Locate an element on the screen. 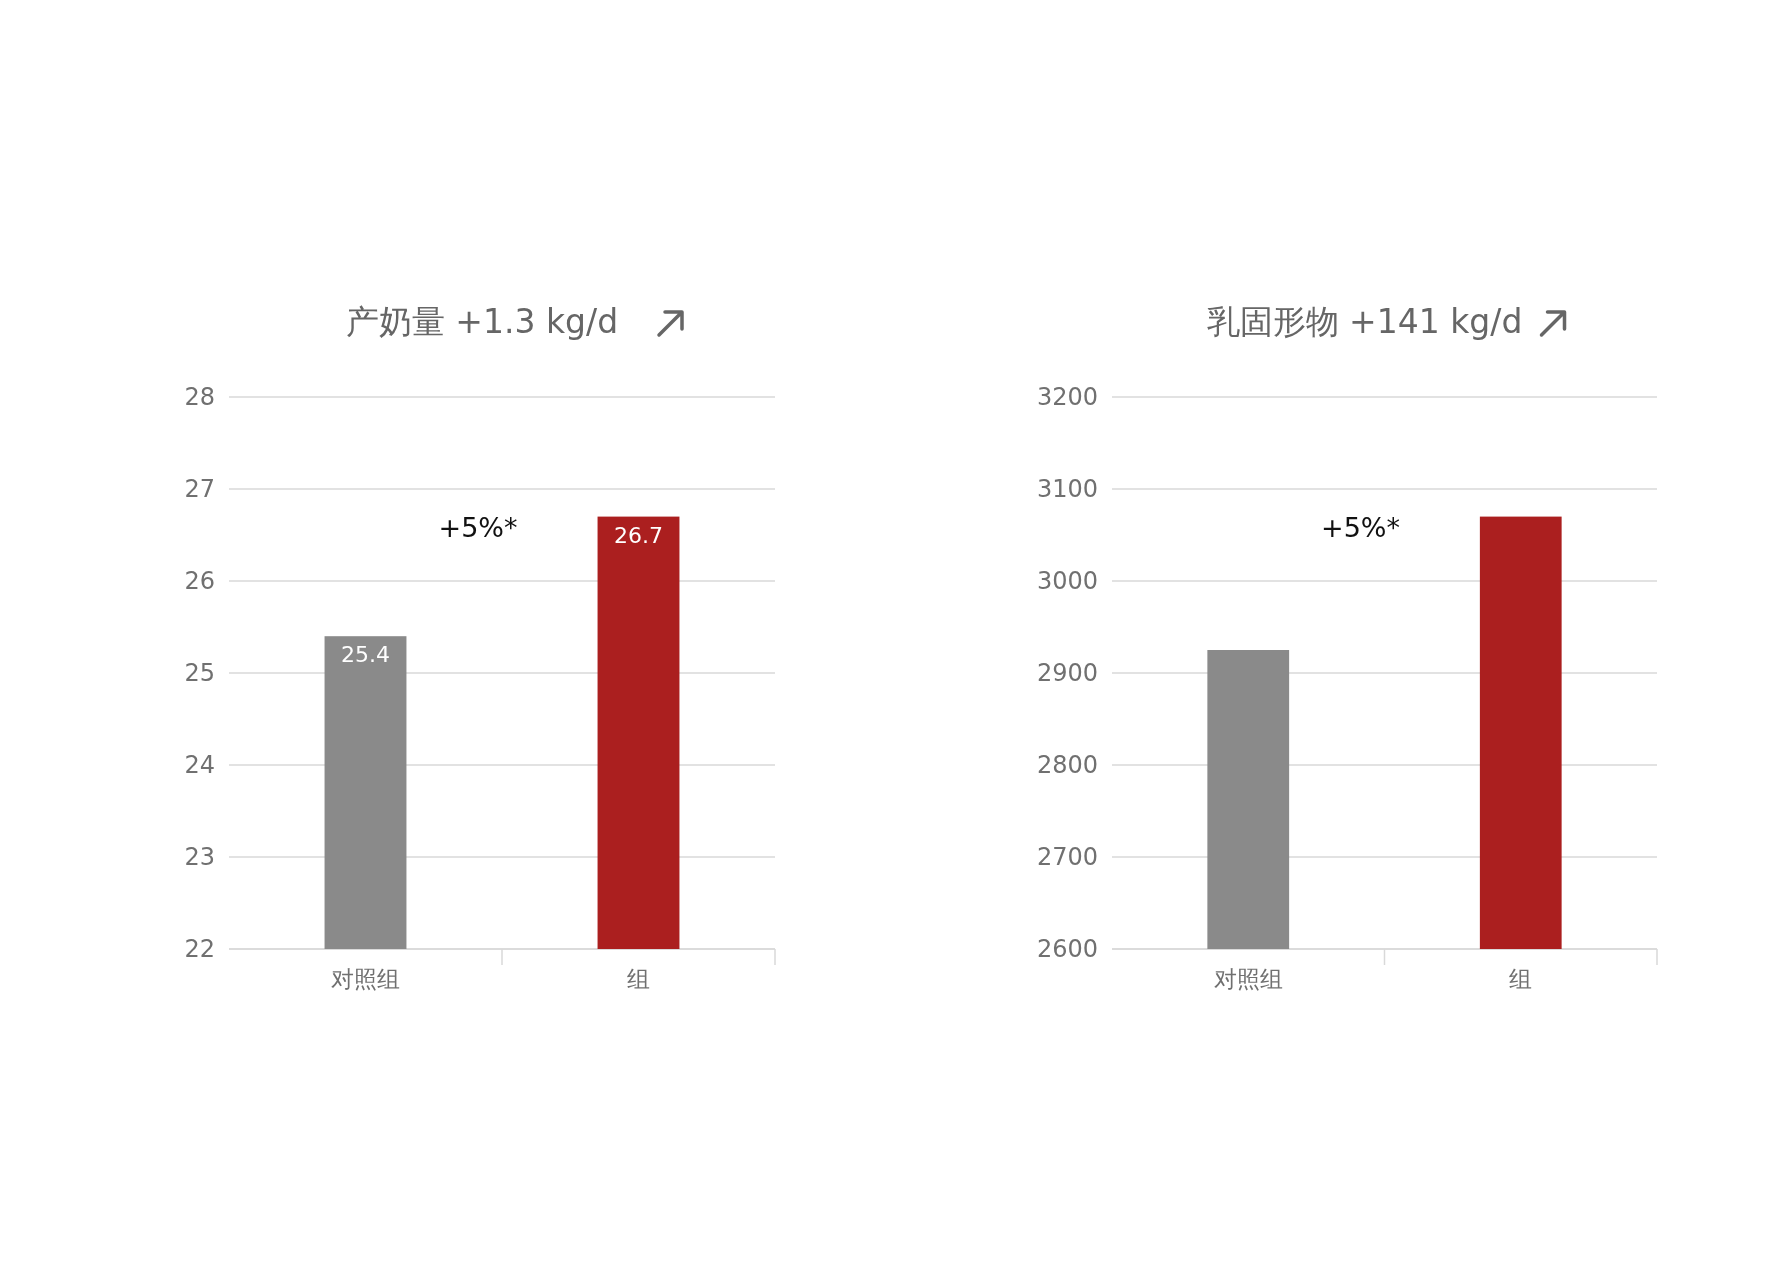 Image resolution: width=1787 pixels, height=1263 pixels. y-tick-label: 3100 is located at coordinates (1067, 489).